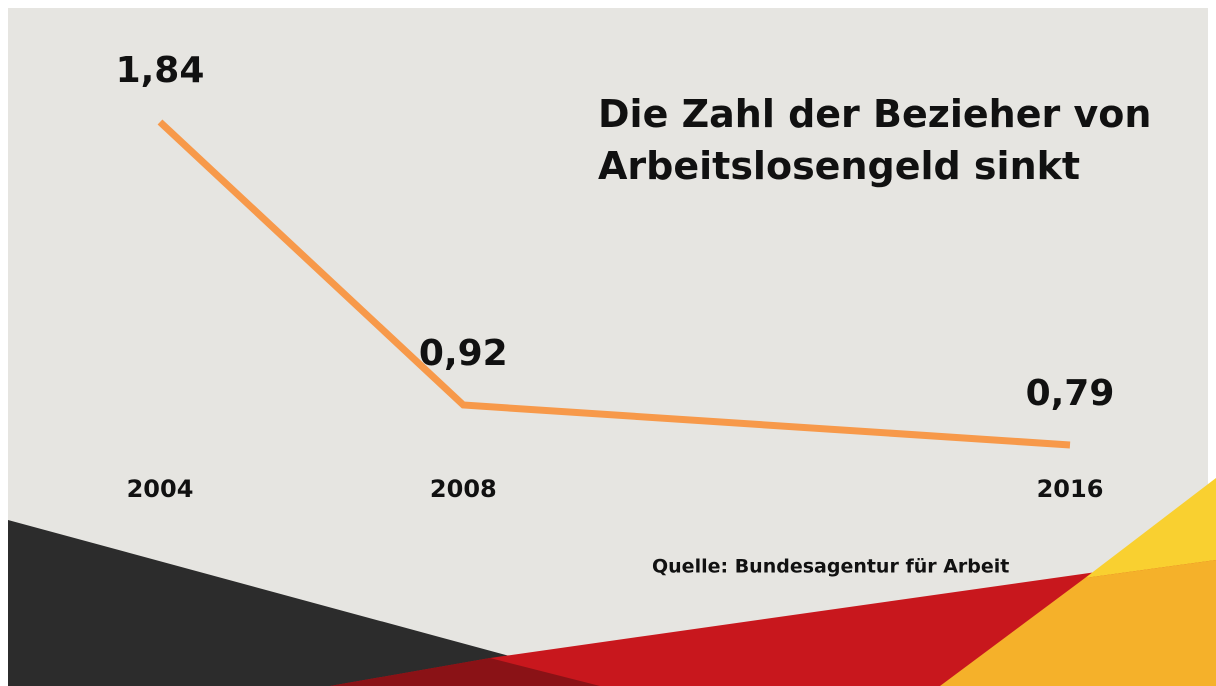 Image resolution: width=1216 pixels, height=686 pixels. What do you see at coordinates (830, 567) in the screenshot?
I see `source-note: Quelle: Bundesagentur für Arbeit` at bounding box center [830, 567].